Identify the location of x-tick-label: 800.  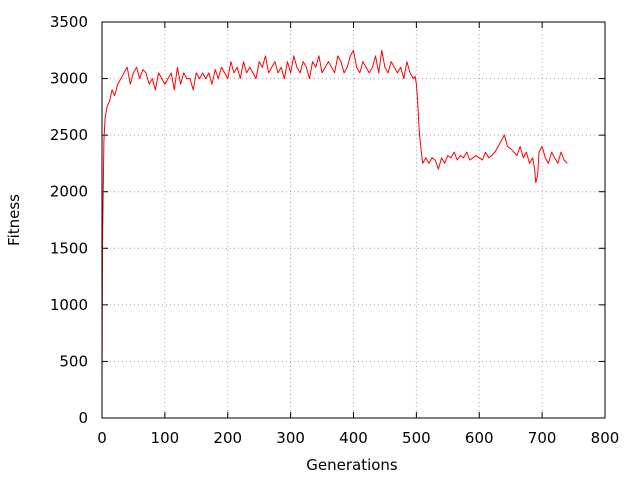
(605, 438).